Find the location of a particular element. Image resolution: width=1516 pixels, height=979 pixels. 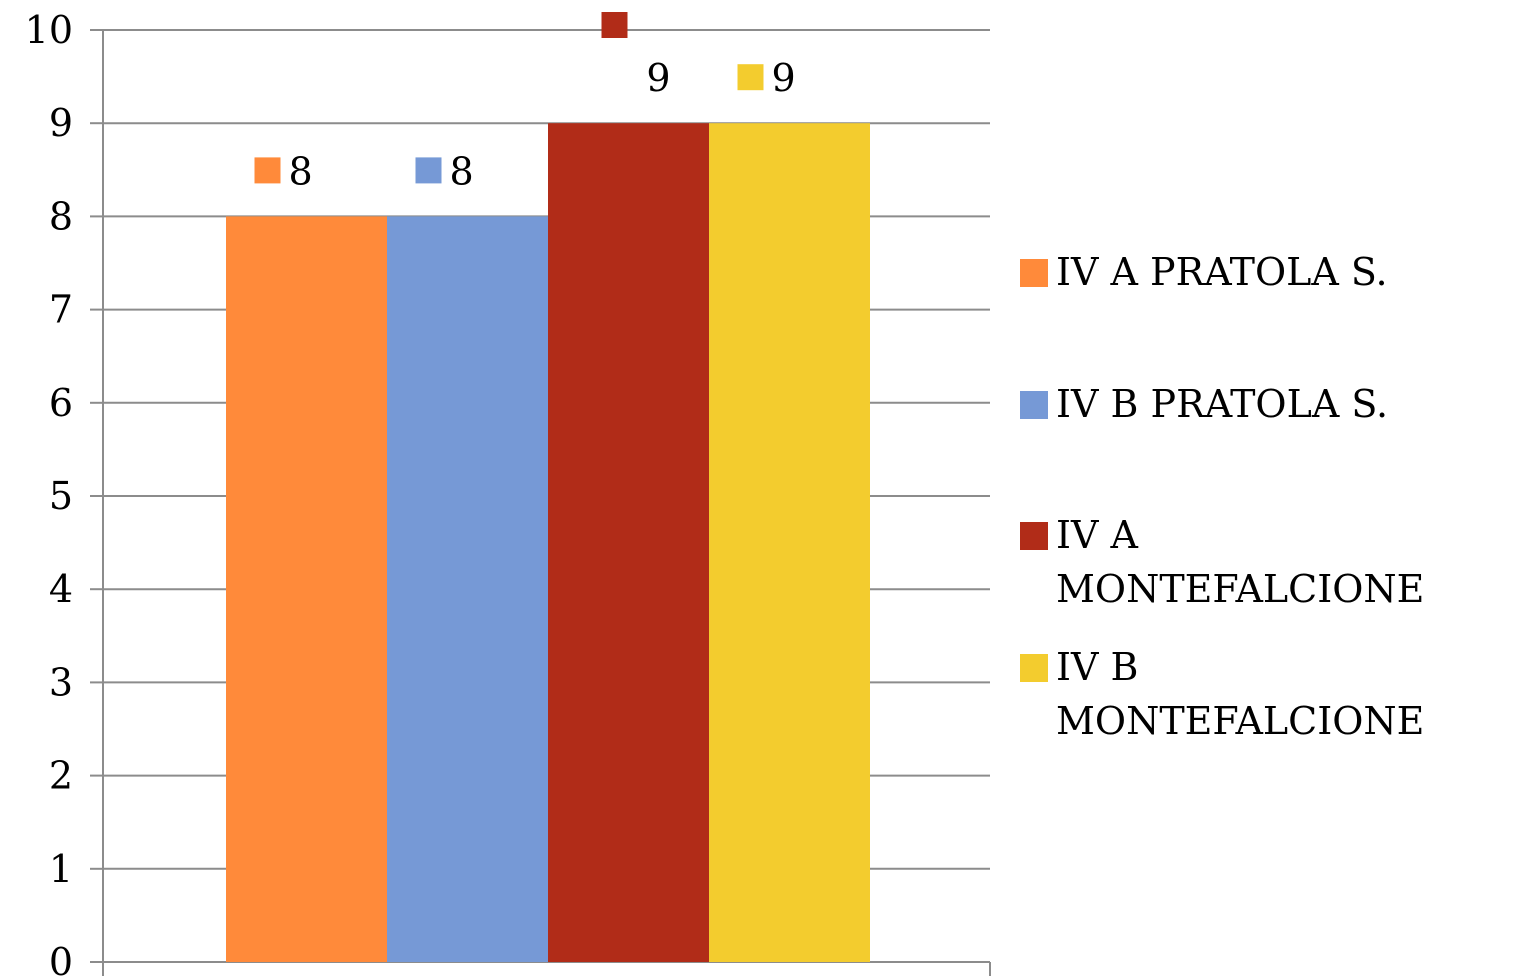

data-label-iv-a-montefalcione: 9 is located at coordinates (658, 78).